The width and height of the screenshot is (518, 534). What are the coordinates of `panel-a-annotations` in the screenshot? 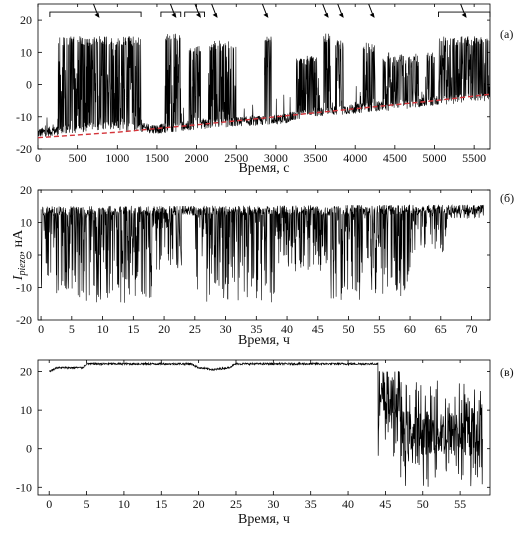 It's located at (270, 10).